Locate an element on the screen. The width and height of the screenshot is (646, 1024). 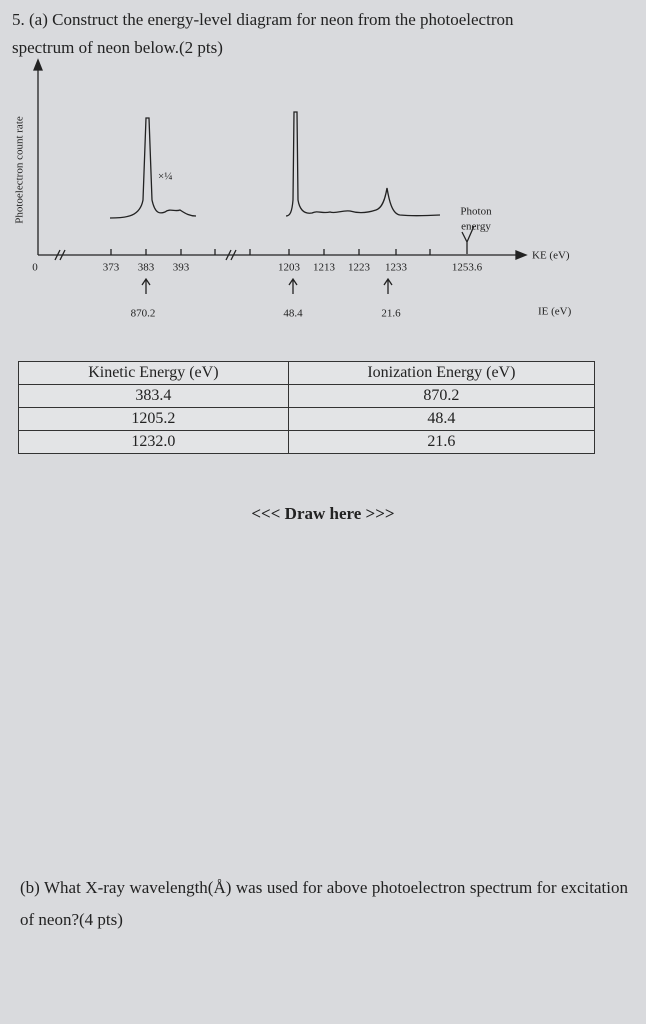
table-cell: 870.2 is located at coordinates (441, 396).